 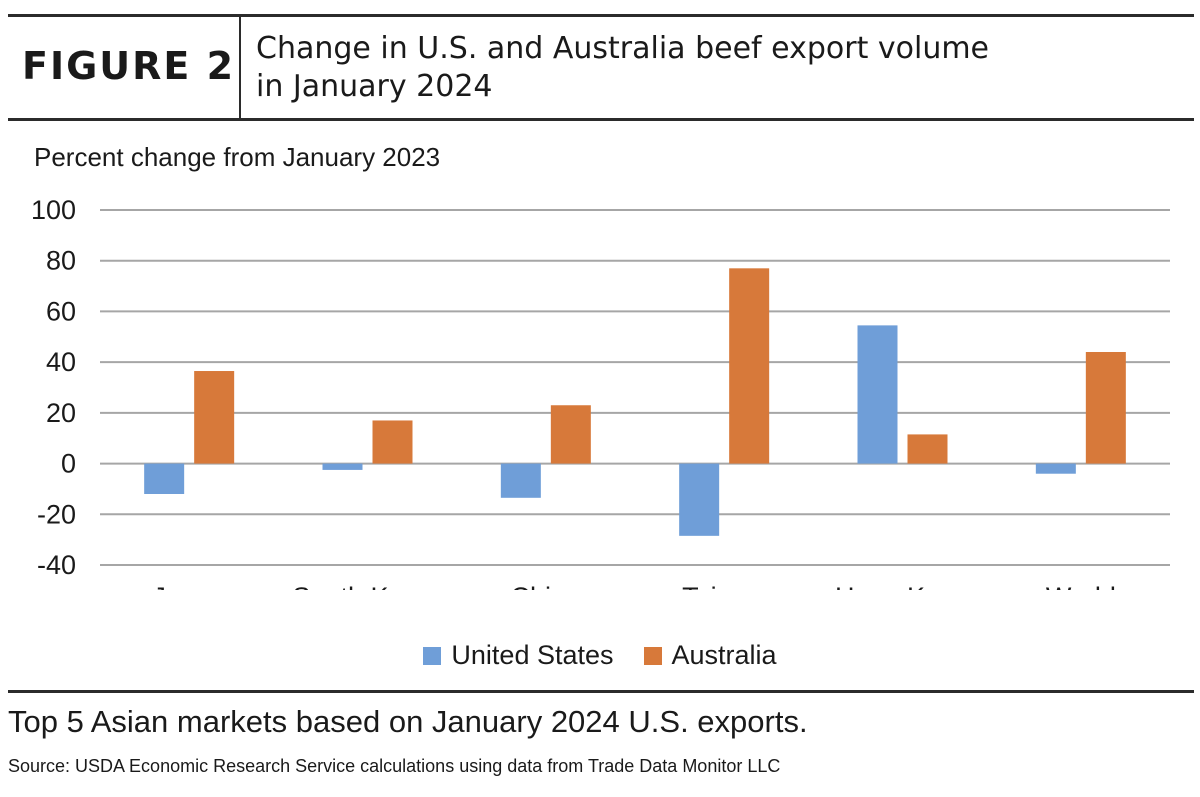 What do you see at coordinates (240, 67) in the screenshot?
I see `header-divider` at bounding box center [240, 67].